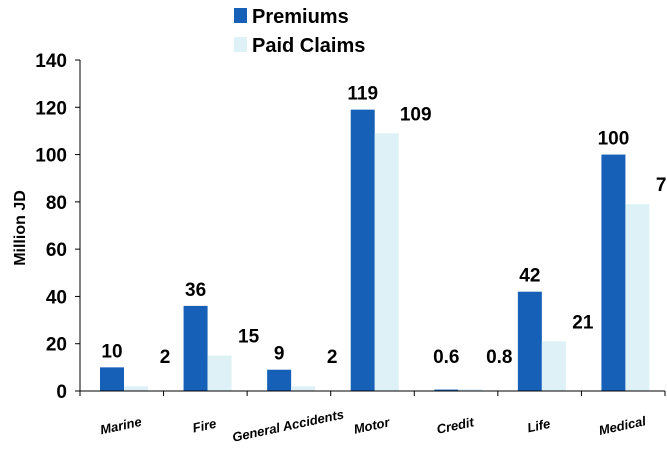 This screenshot has height=471, width=667. Describe the element at coordinates (57, 227) in the screenshot. I see `y-axis-ticks: 0 20 40 60 80 100 120 140` at that location.